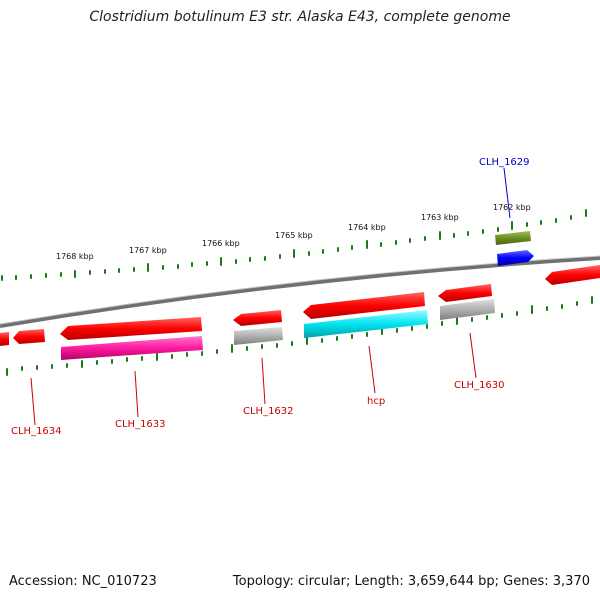 The height and width of the screenshot is (600, 600). Describe the element at coordinates (299, 336) in the screenshot. I see `inner-tick-ruler` at that location.